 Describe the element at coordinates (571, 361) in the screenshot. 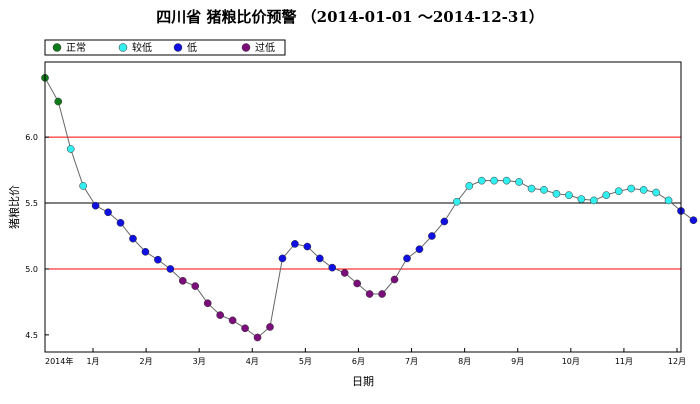

I see `x-tick-label: 10月` at that location.